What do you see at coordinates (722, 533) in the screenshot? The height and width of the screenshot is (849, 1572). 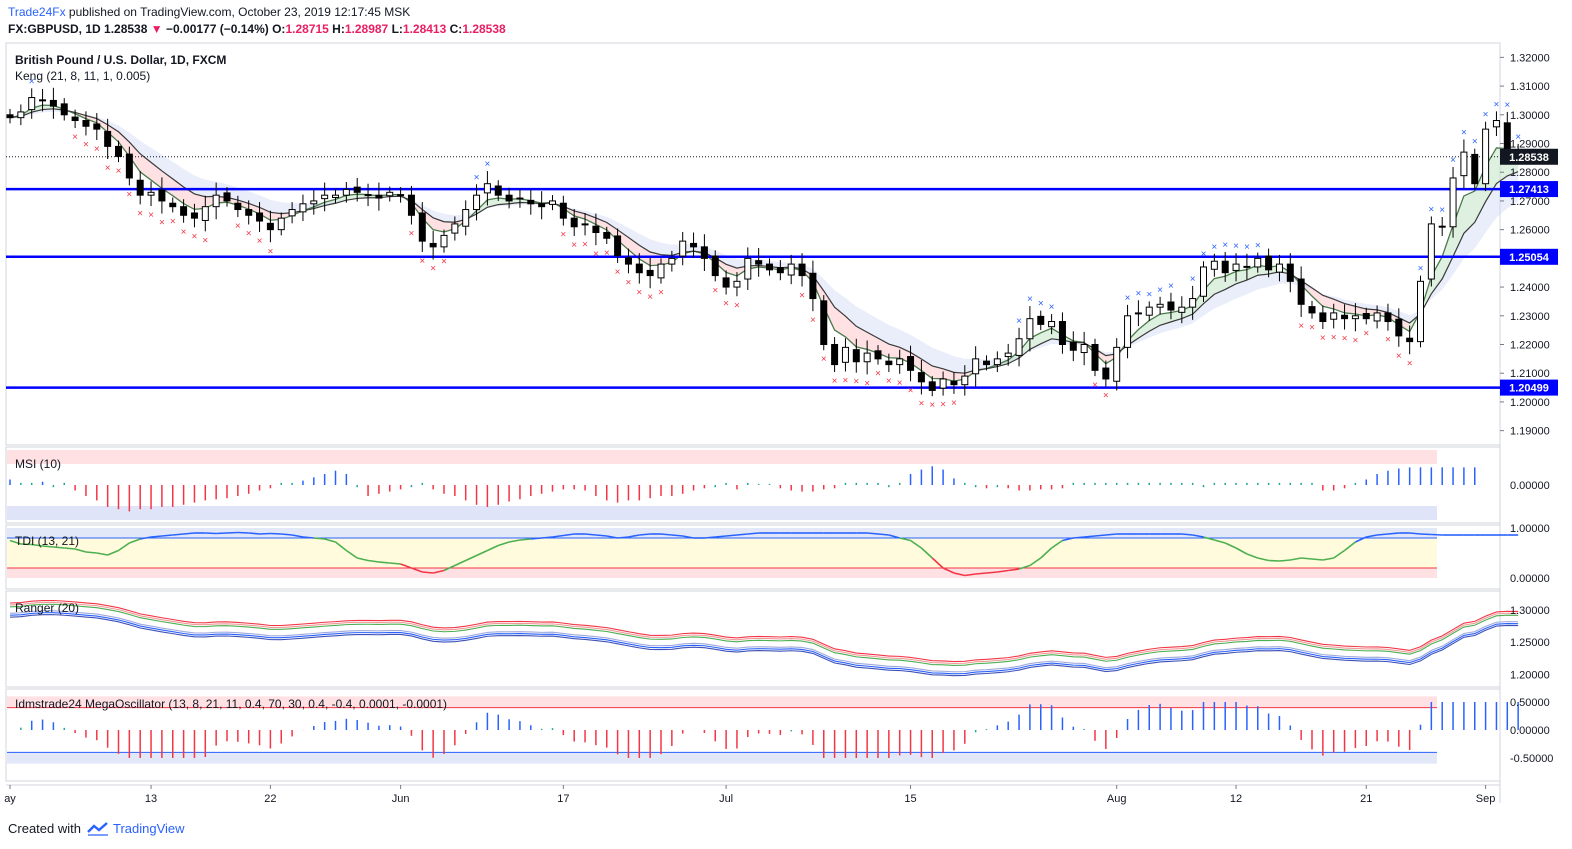 I see `tdi-top-band` at bounding box center [722, 533].